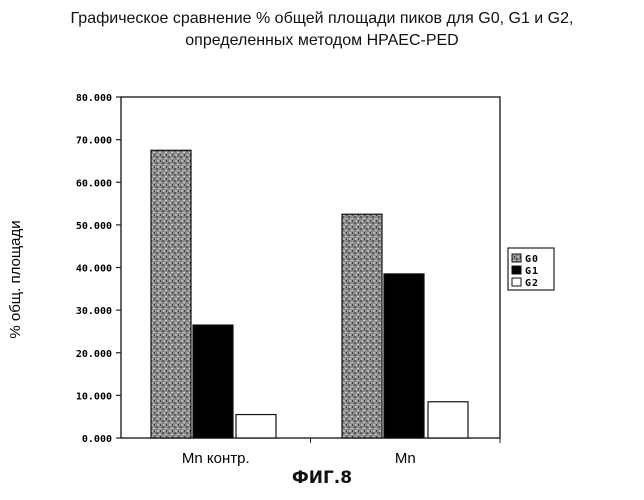 This screenshot has height=500, width=644. What do you see at coordinates (532, 259) in the screenshot?
I see `legend-label: G0` at bounding box center [532, 259].